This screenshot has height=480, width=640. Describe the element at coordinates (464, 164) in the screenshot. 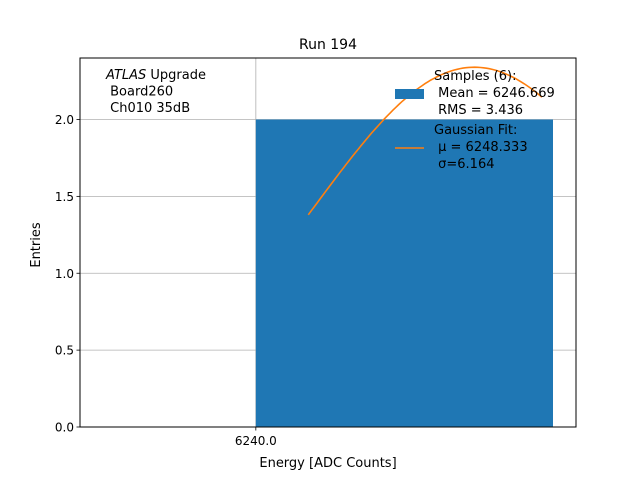

I see `legend-text: σ=6.164` at that location.